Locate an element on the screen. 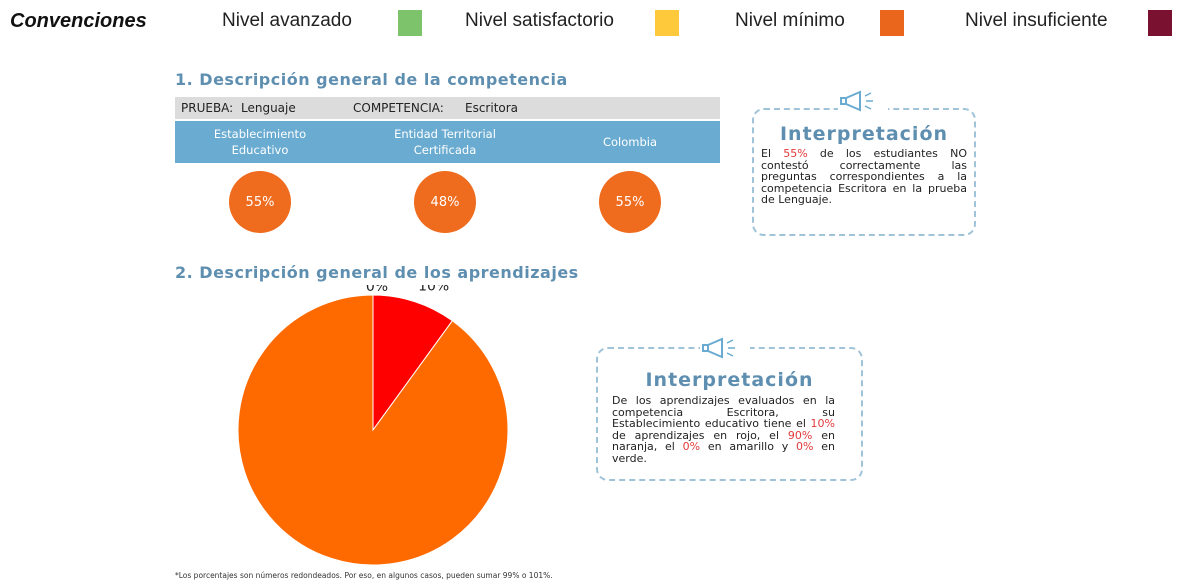 Image resolution: width=1185 pixels, height=583 pixels. slice-label: 0% is located at coordinates (377, 290).